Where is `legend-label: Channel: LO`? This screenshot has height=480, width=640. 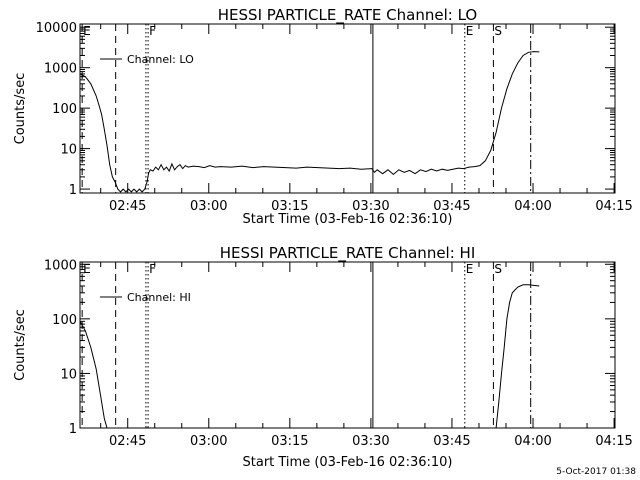 legend-label: Channel: LO is located at coordinates (160, 59).